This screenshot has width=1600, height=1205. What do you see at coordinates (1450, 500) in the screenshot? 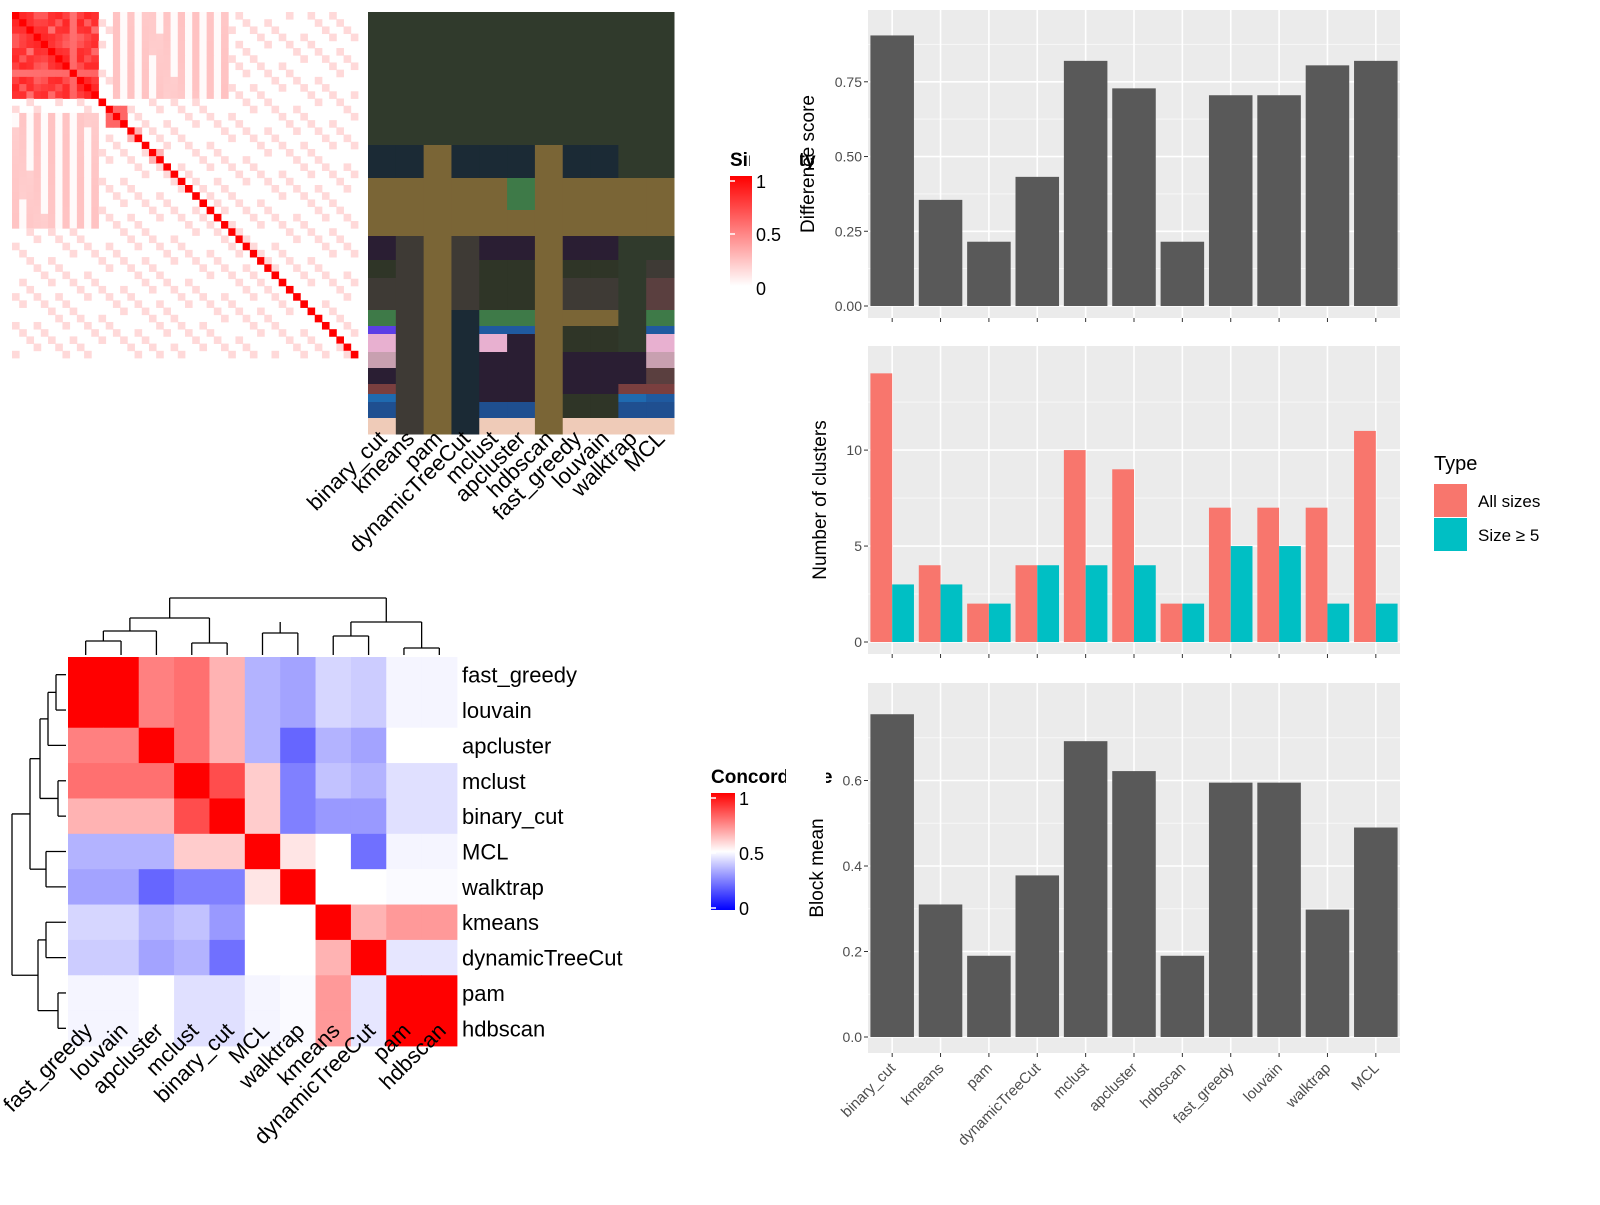
I see `type-legend-key` at bounding box center [1450, 500].